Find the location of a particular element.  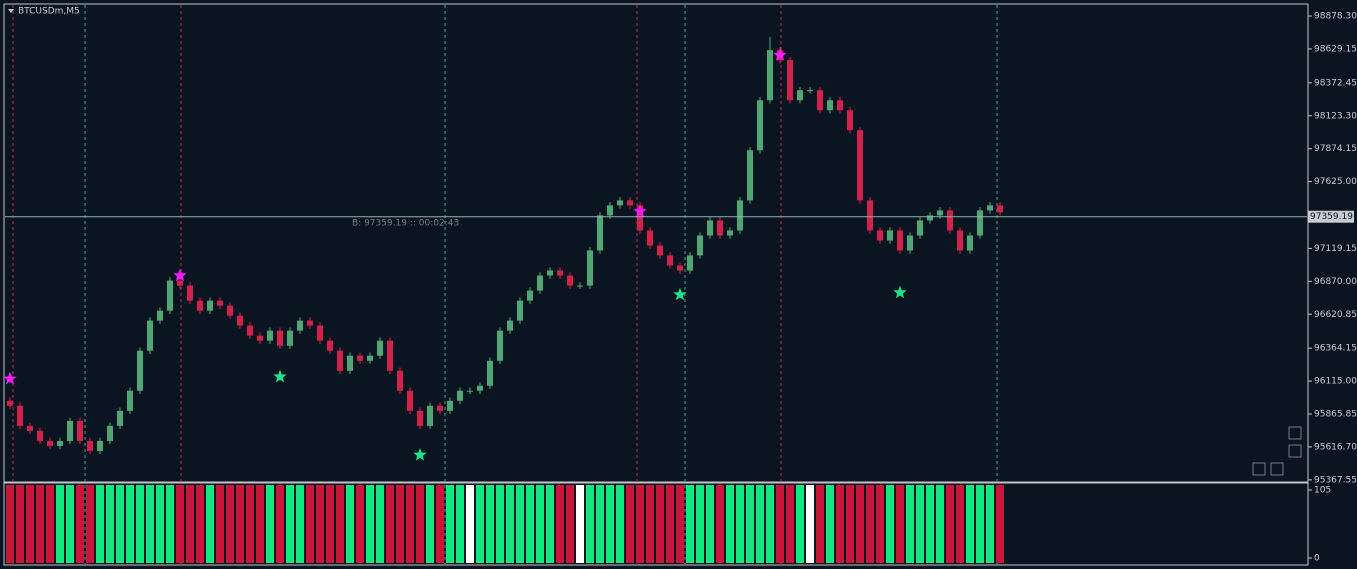

y-tick-label: 98629.15 is located at coordinates (1335, 49).